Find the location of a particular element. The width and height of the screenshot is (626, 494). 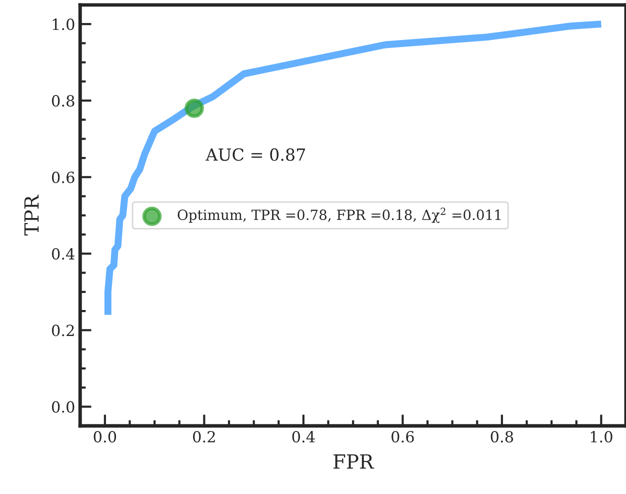

y-tick-label: 0.0 is located at coordinates (63, 407).